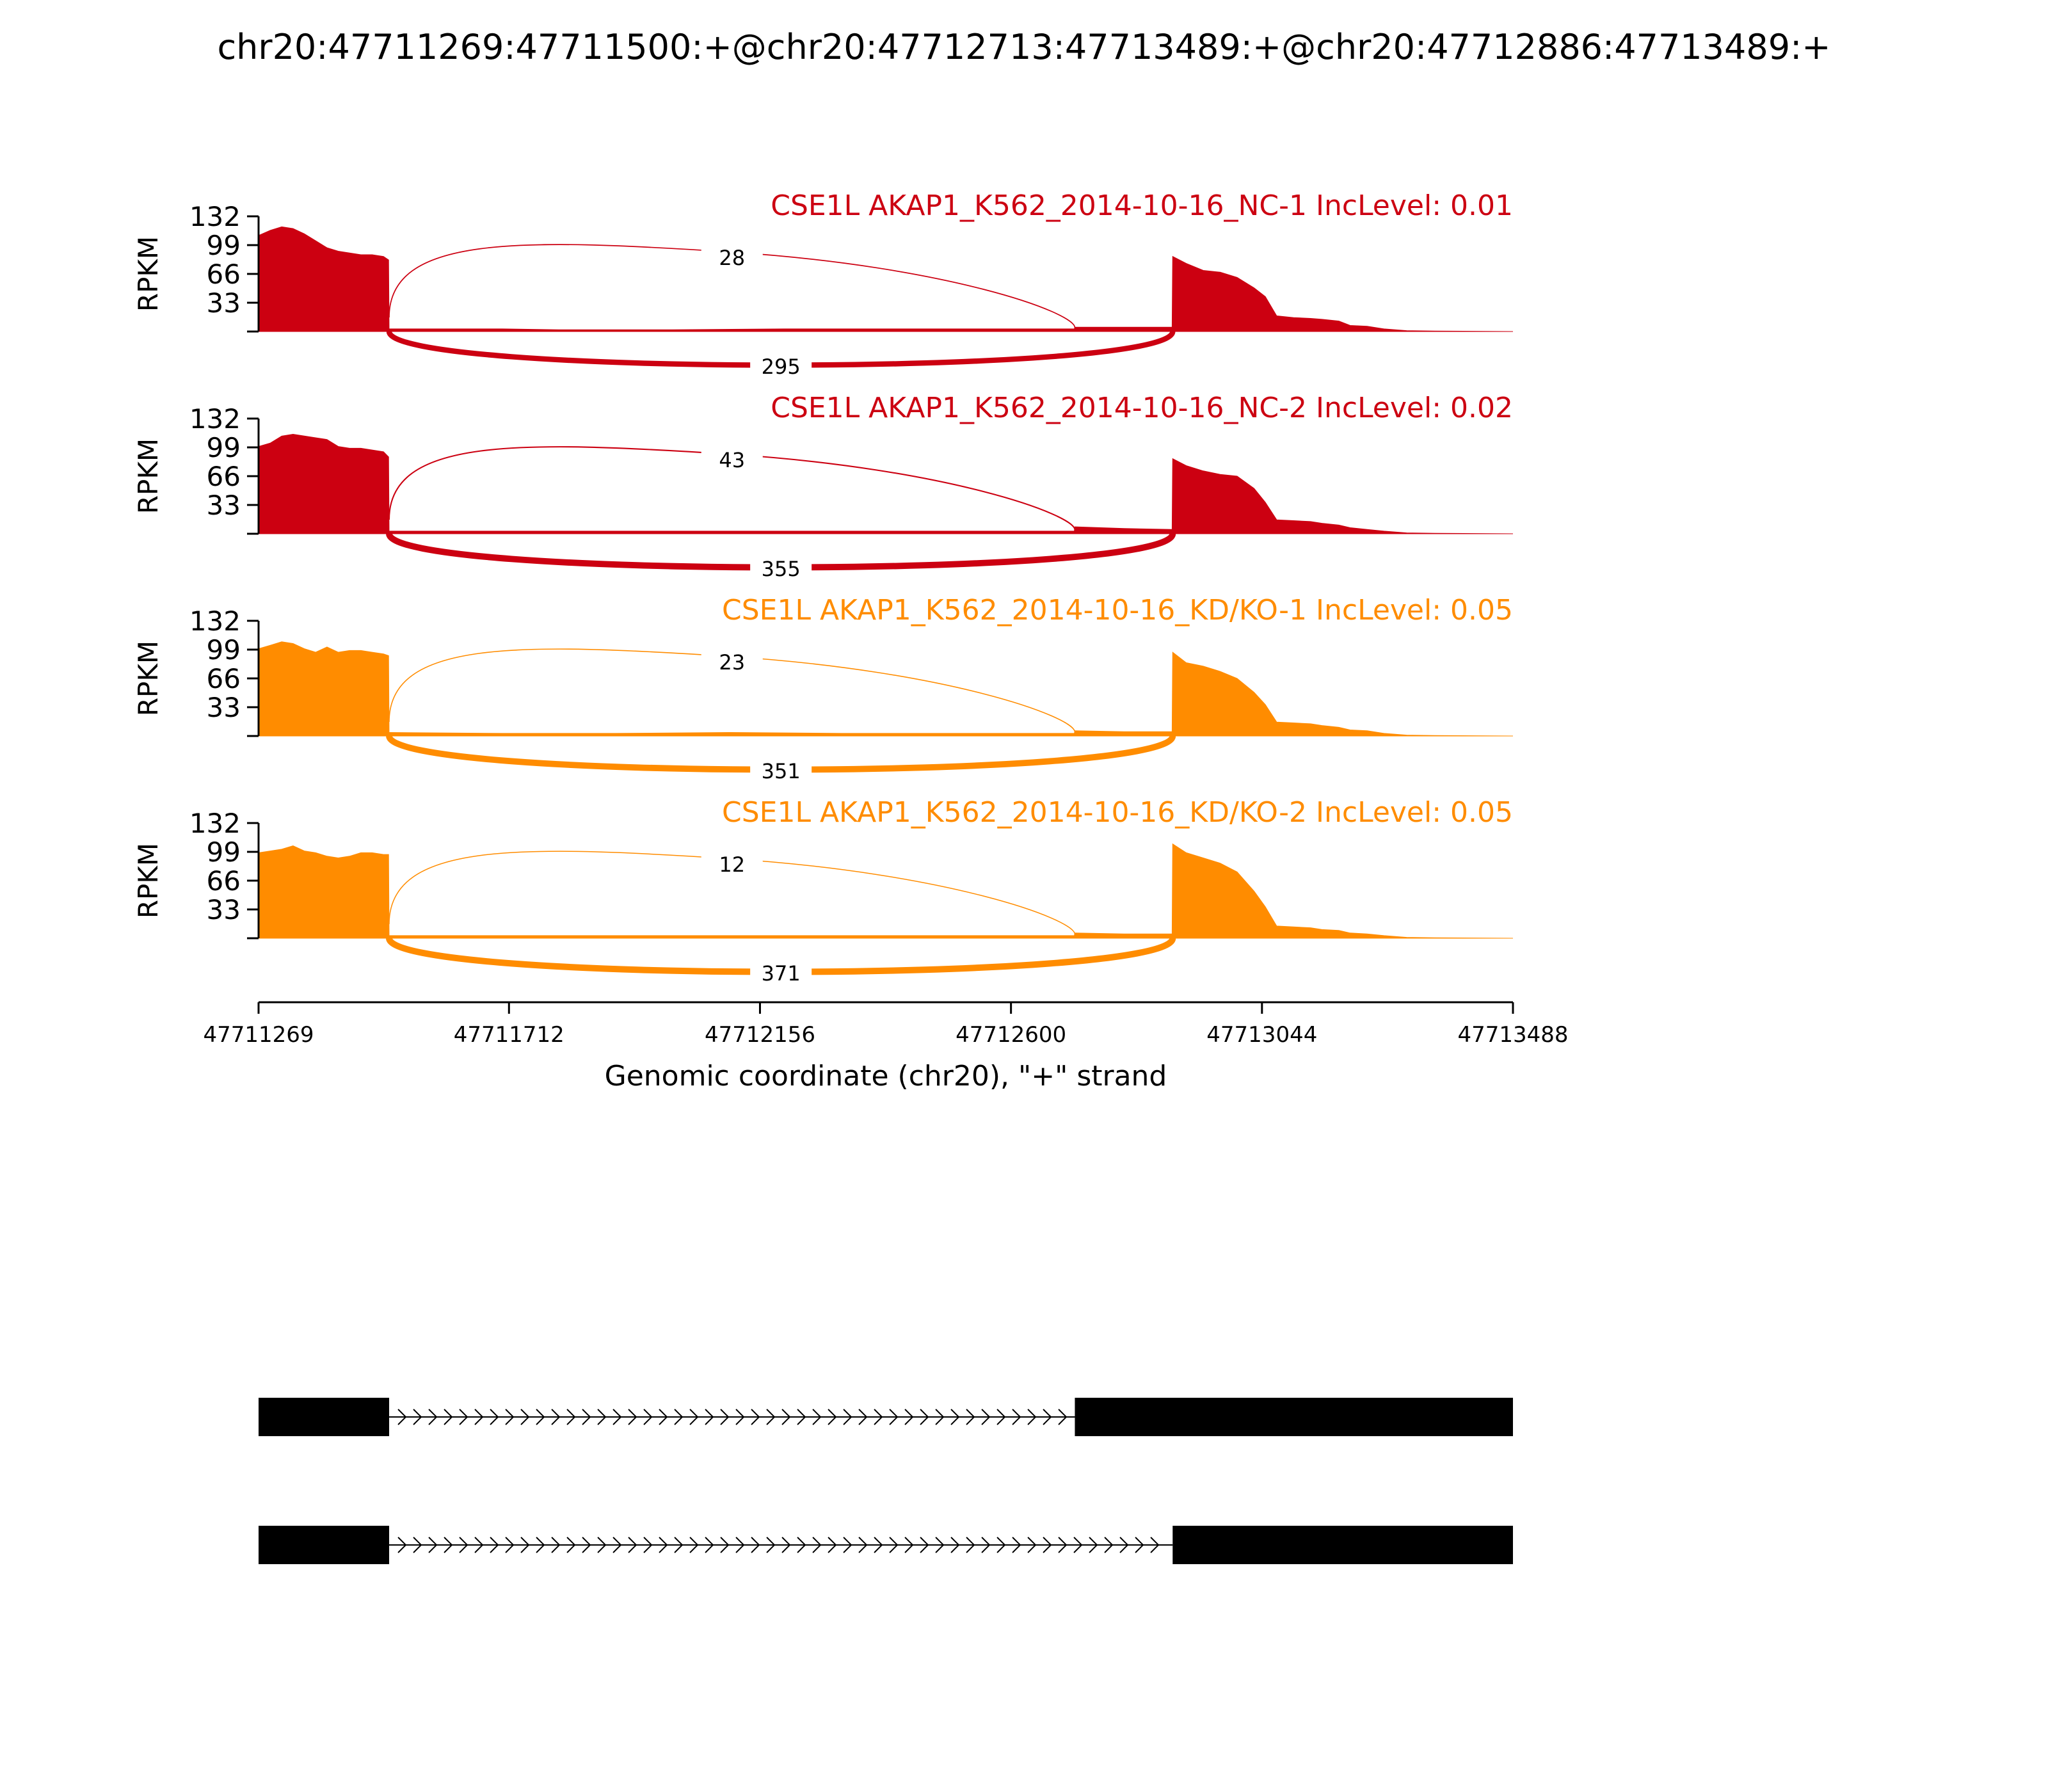 The width and height of the screenshot is (2048, 1792). Describe the element at coordinates (886, 1076) in the screenshot. I see `x-axis-label: Genomic coordinate (chr20), "+" strand` at that location.